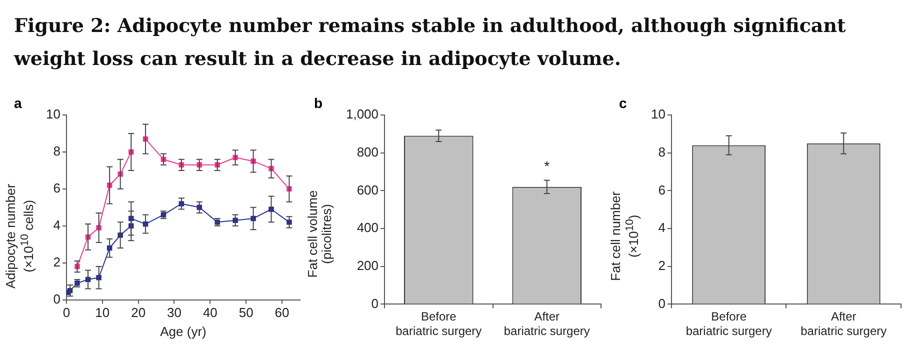 The height and width of the screenshot is (347, 907). I want to click on x-tick-label: 50, so click(246, 312).